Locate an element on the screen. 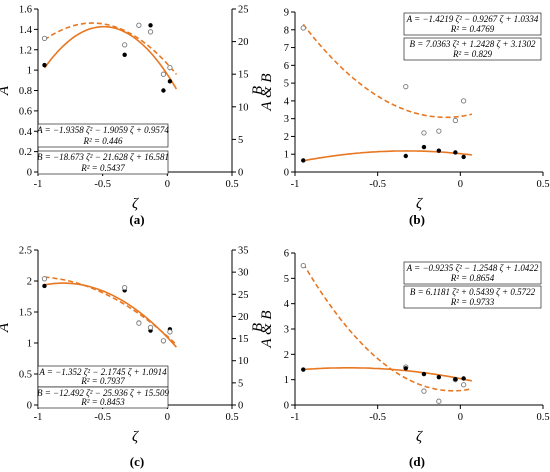  y-tick-label-a: 1.4 is located at coordinates (26, 30).